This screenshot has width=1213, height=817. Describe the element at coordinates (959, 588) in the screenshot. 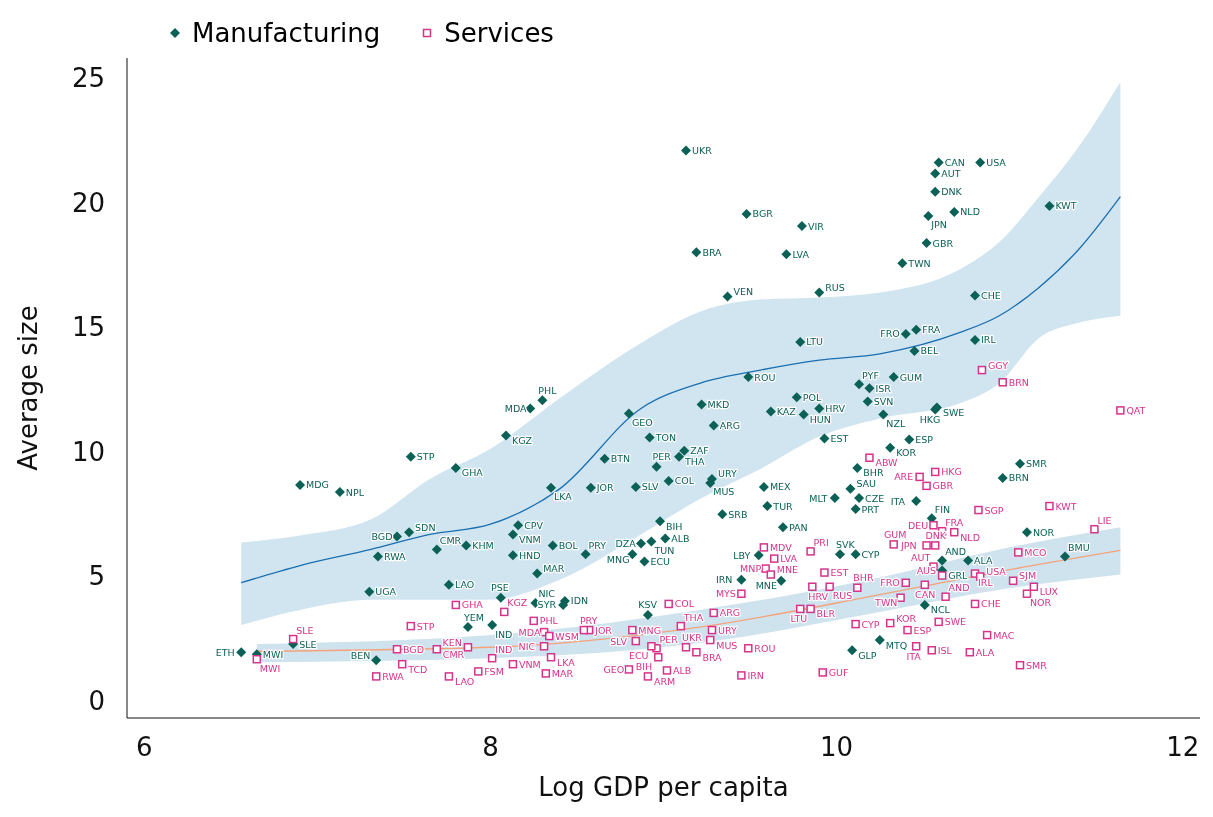

I see `data-label: AND` at that location.